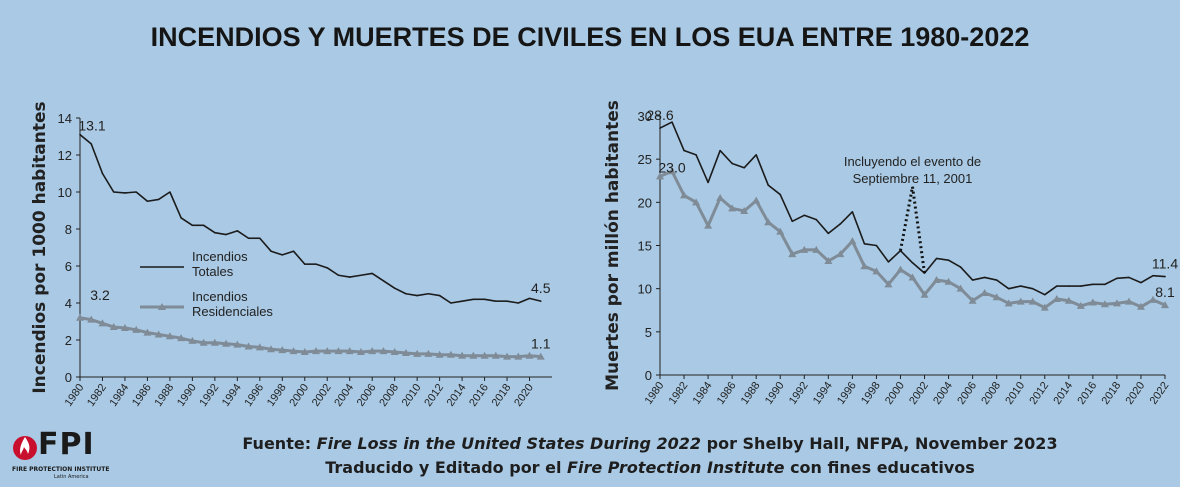 This screenshot has height=487, width=1180. What do you see at coordinates (100, 295) in the screenshot?
I see `data-label: 3.2` at bounding box center [100, 295].